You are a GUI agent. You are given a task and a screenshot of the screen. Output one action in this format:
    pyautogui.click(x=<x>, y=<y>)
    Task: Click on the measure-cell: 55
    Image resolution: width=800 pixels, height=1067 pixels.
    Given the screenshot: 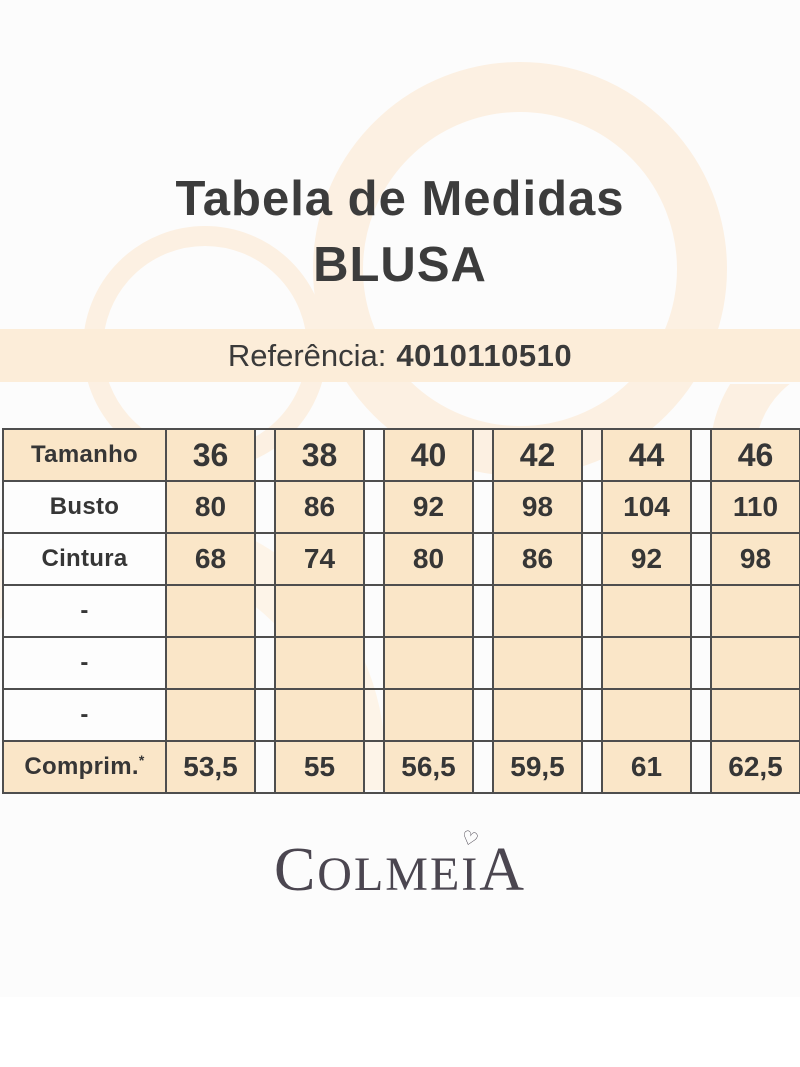 What is the action you would take?
    pyautogui.click(x=319, y=767)
    